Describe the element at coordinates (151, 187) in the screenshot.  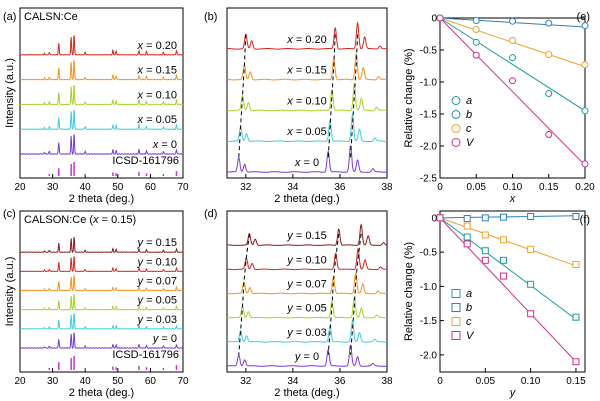
I see `x-tick-label: 60` at that location.